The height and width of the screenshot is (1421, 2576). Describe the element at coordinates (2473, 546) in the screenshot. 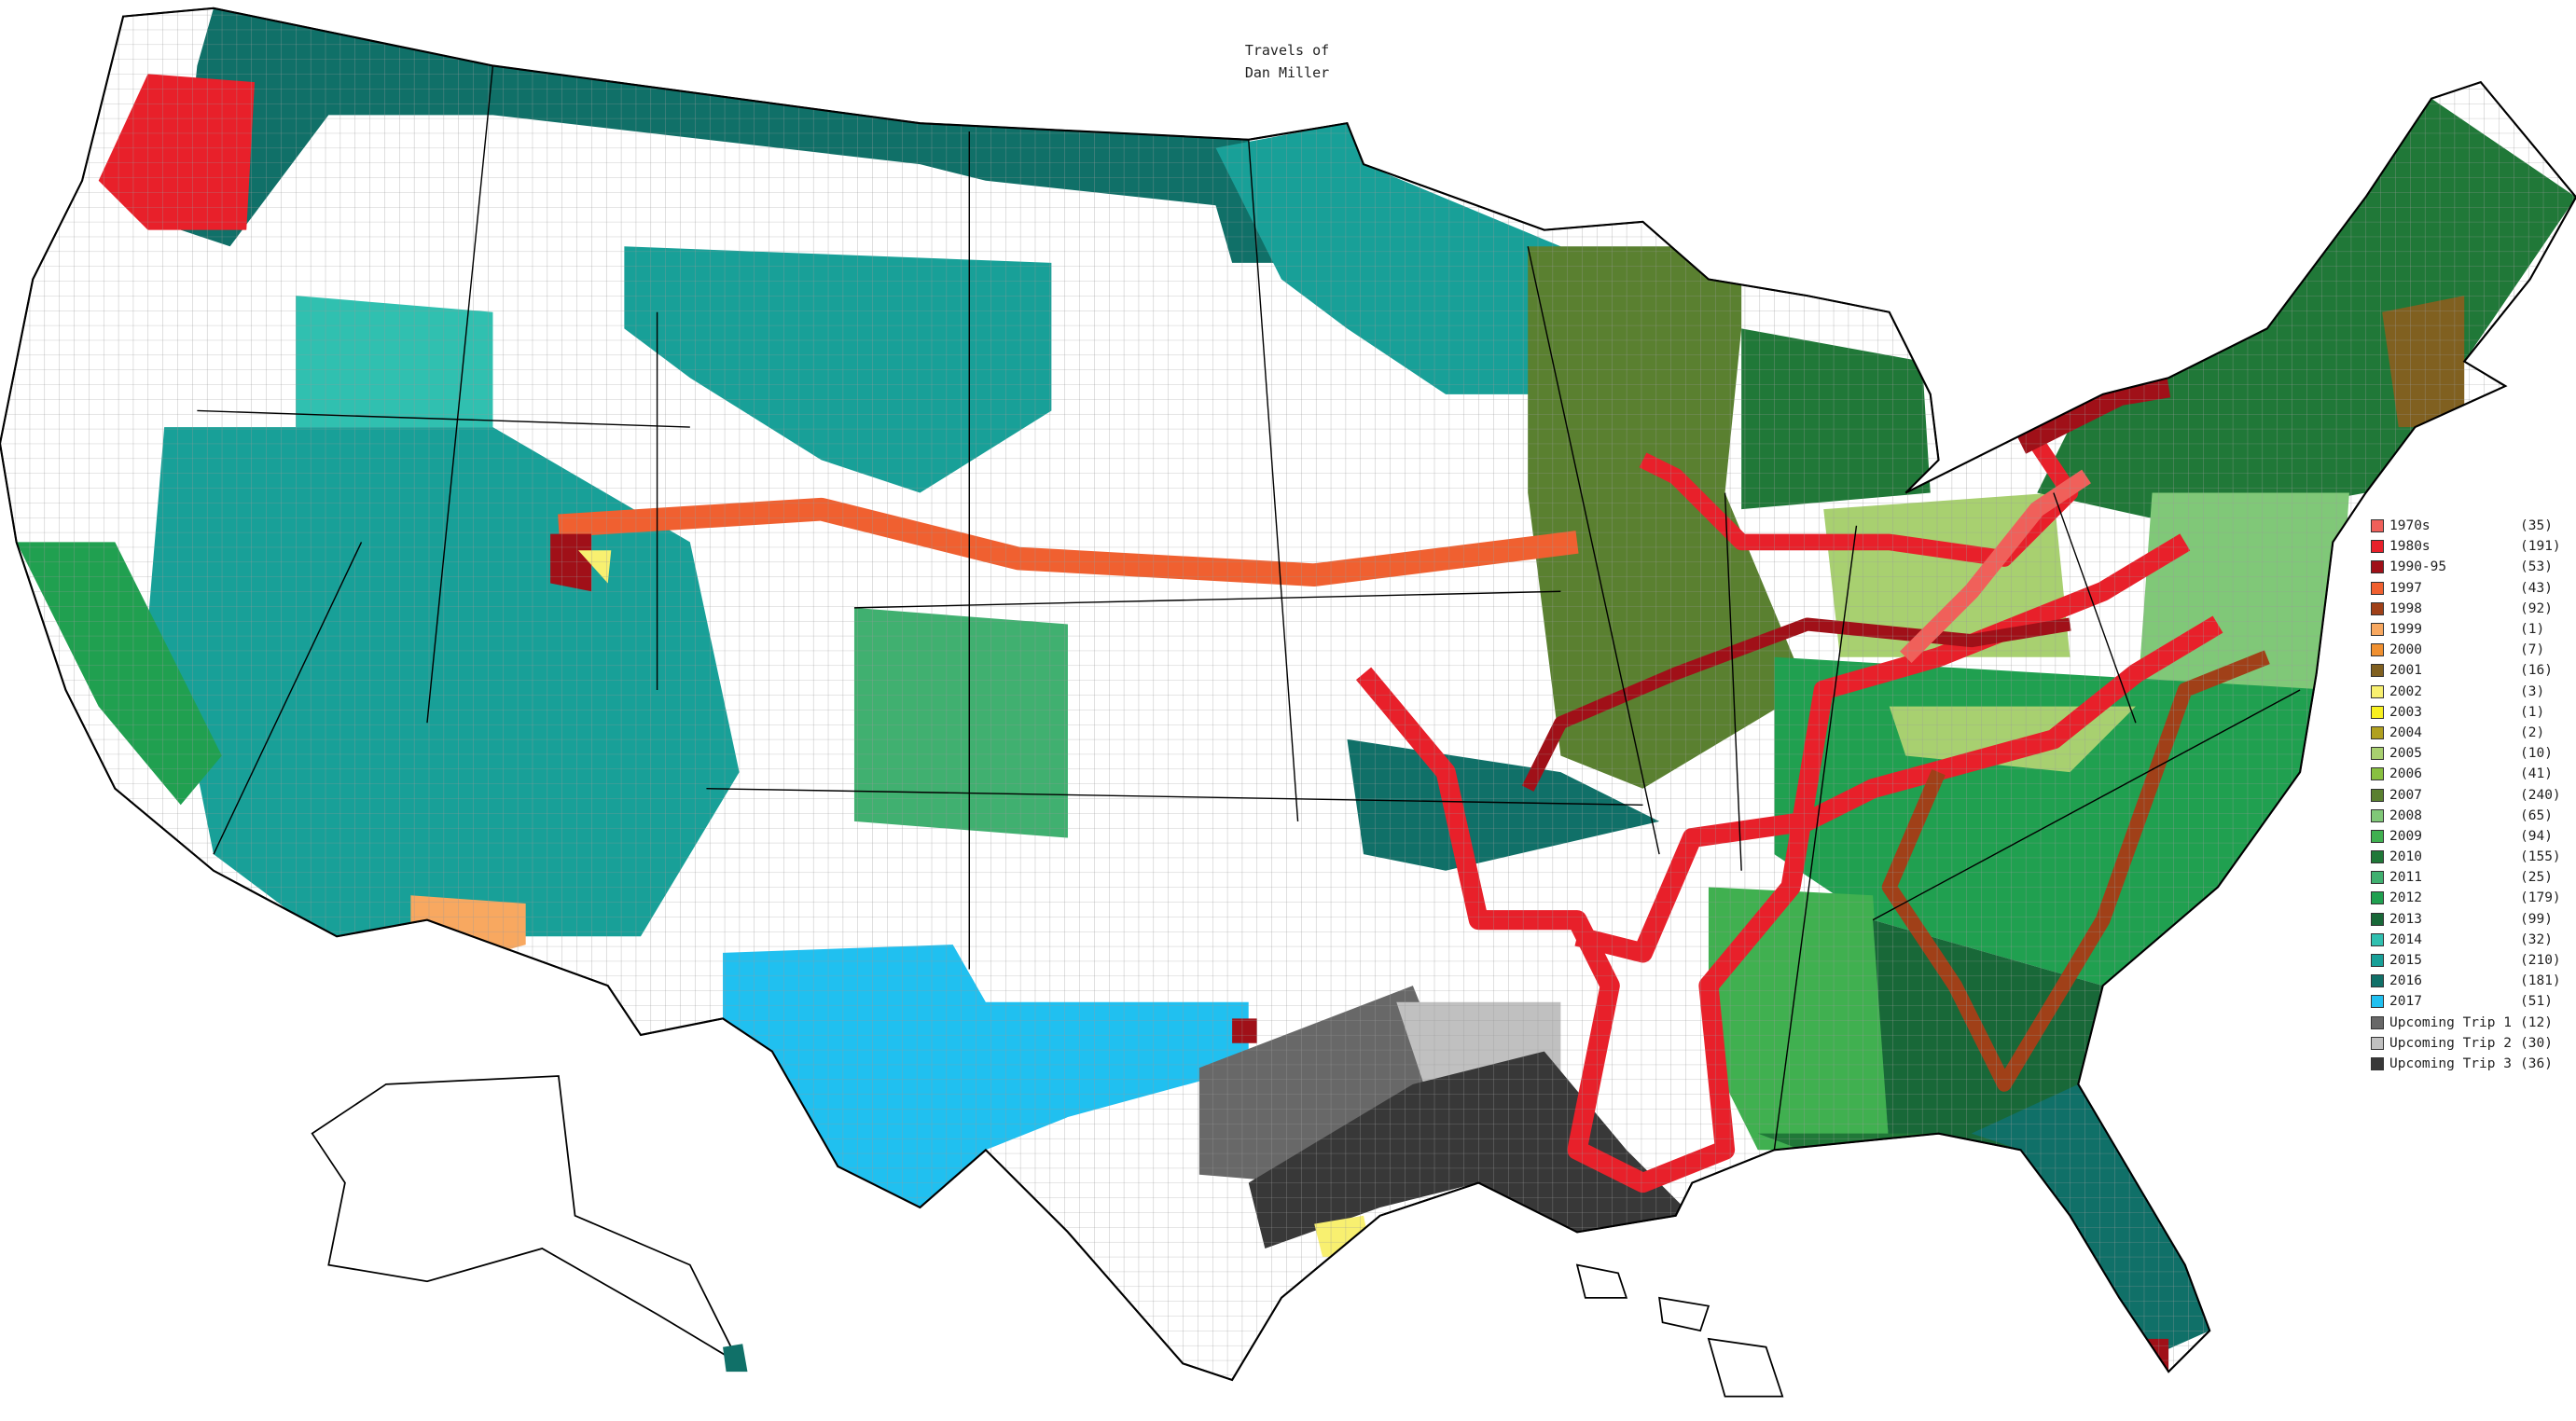

I see `legend-item: 1980s (191)` at that location.